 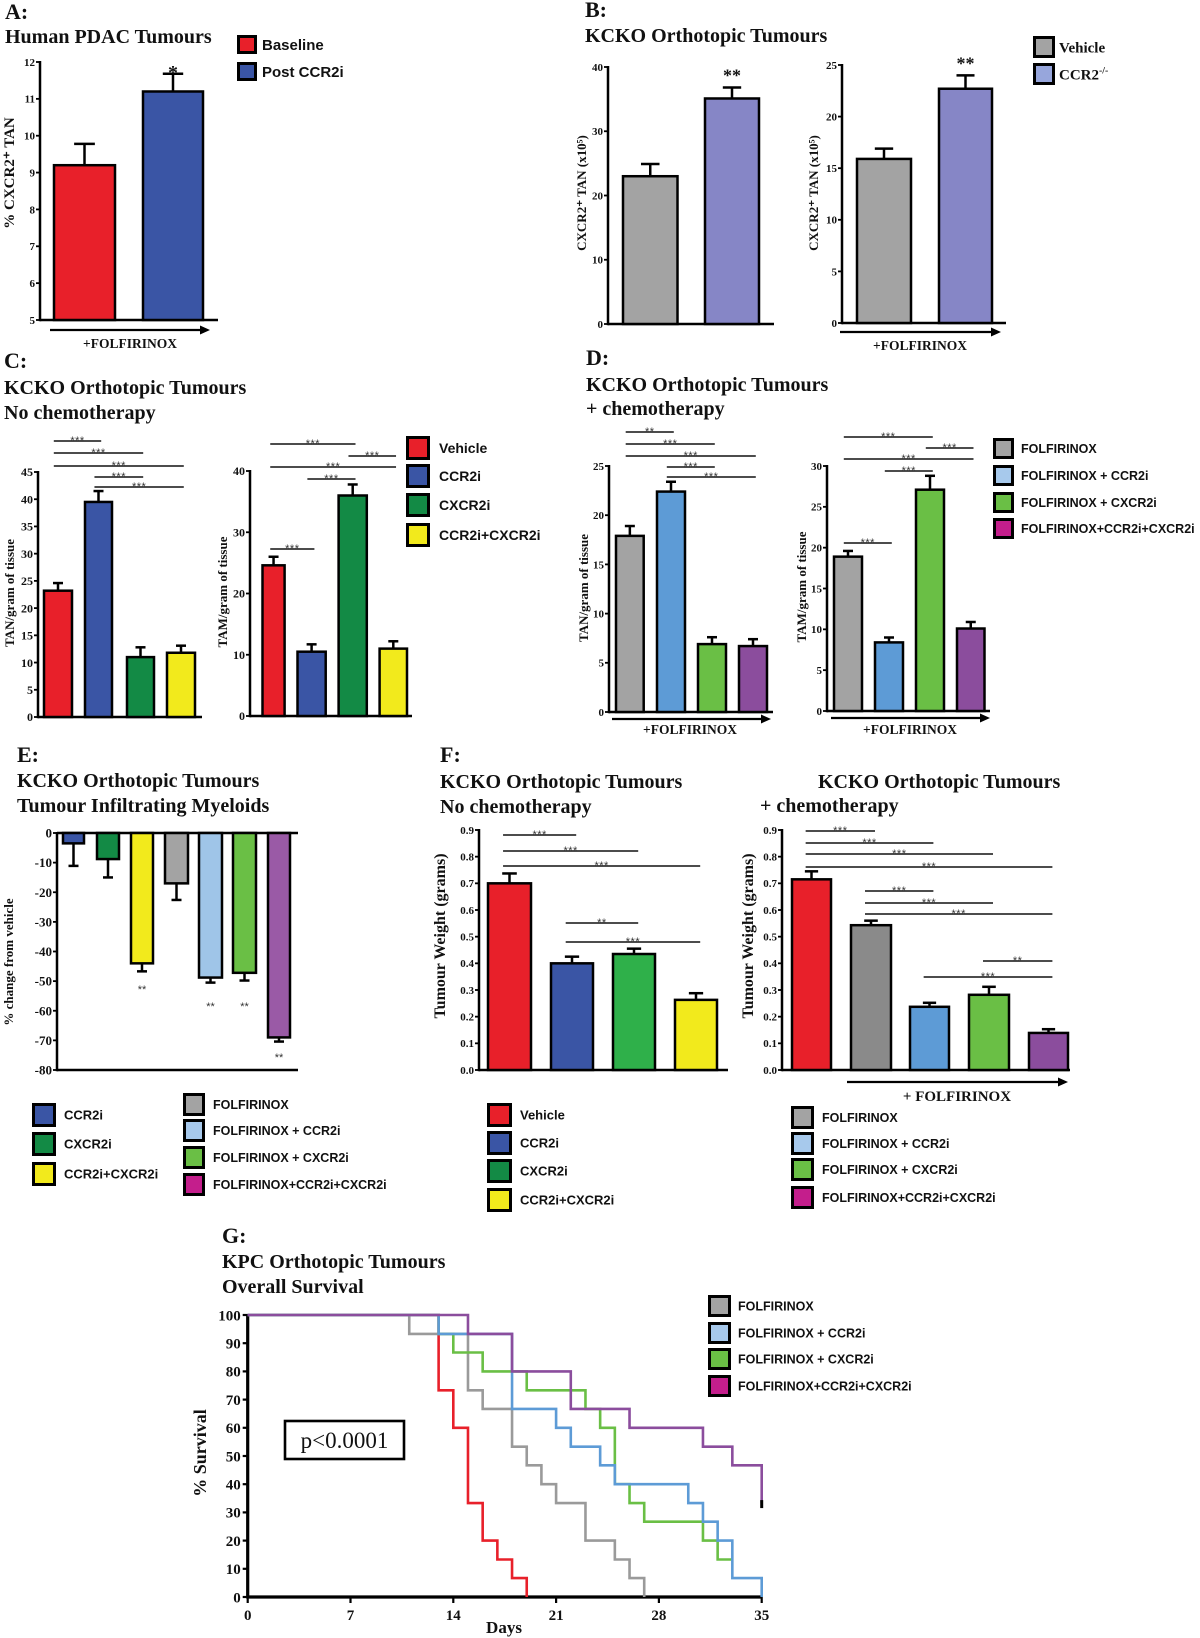 I want to click on panel-heading-a: A:Human PDAC Tumours, so click(x=108, y=24).